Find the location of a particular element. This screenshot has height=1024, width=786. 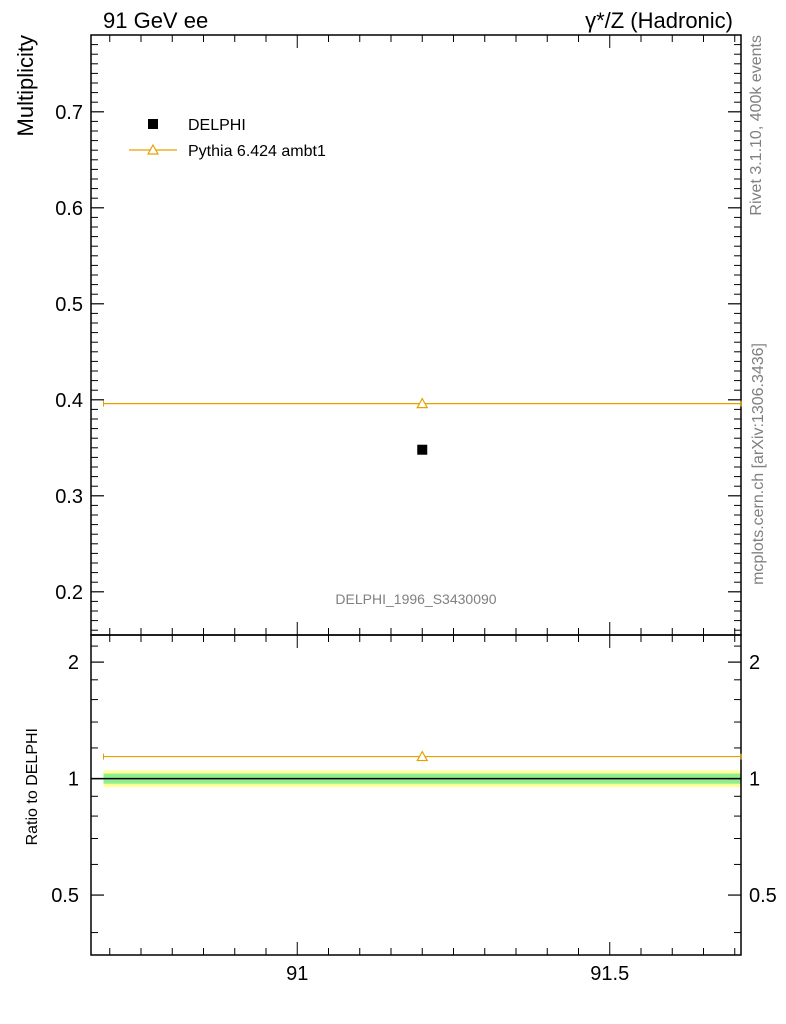

header-right-title: γ*/Z (Hadronic) is located at coordinates (659, 20).